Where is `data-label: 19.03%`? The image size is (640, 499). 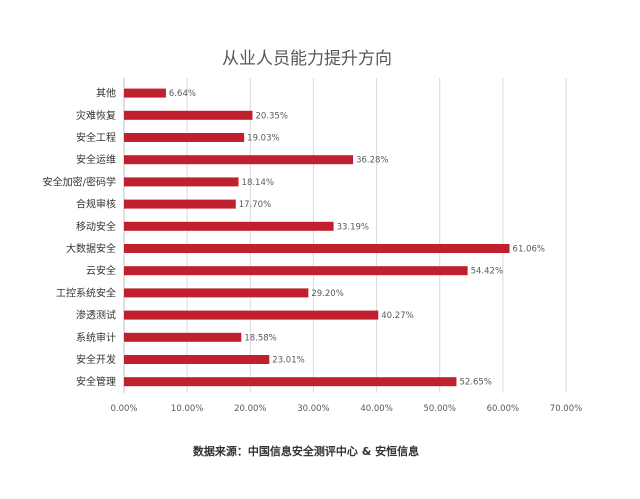 data-label: 19.03% is located at coordinates (263, 139).